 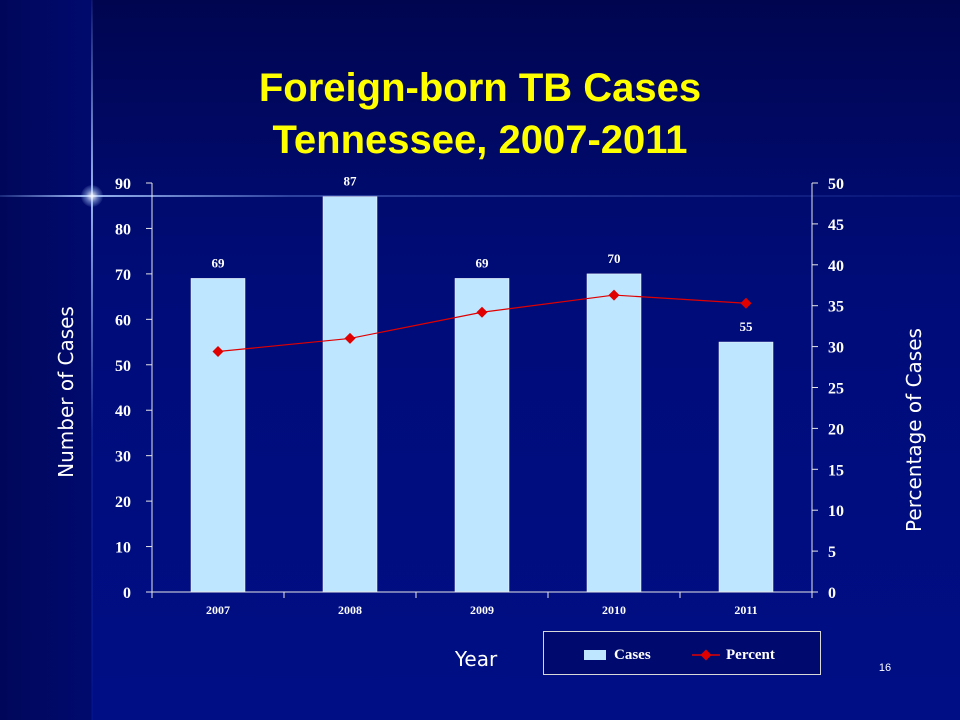 What do you see at coordinates (218, 435) in the screenshot?
I see `bar-2007` at bounding box center [218, 435].